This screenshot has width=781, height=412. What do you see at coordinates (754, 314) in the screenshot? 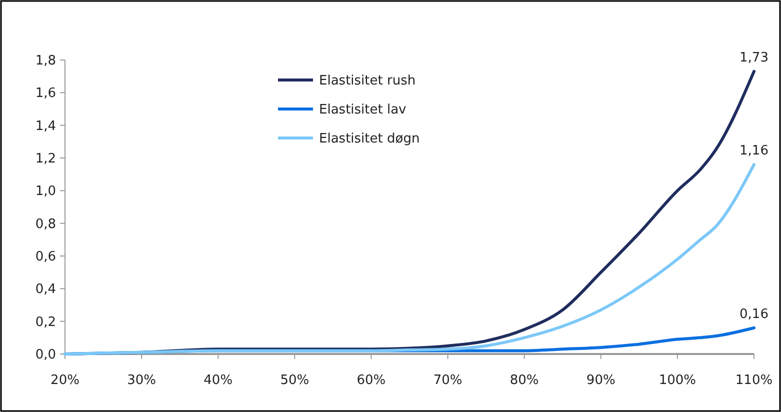
I see `data-label: 0,16` at bounding box center [754, 314].